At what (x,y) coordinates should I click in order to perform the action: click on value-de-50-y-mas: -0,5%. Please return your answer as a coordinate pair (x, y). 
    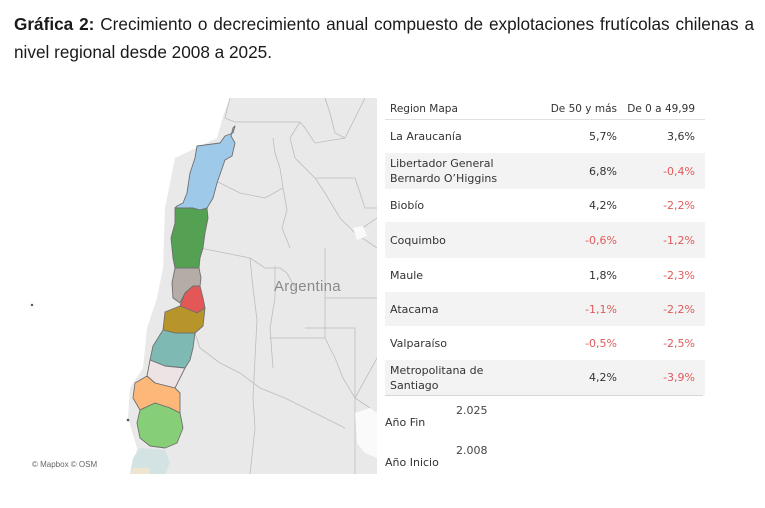
    Looking at the image, I should click on (601, 343).